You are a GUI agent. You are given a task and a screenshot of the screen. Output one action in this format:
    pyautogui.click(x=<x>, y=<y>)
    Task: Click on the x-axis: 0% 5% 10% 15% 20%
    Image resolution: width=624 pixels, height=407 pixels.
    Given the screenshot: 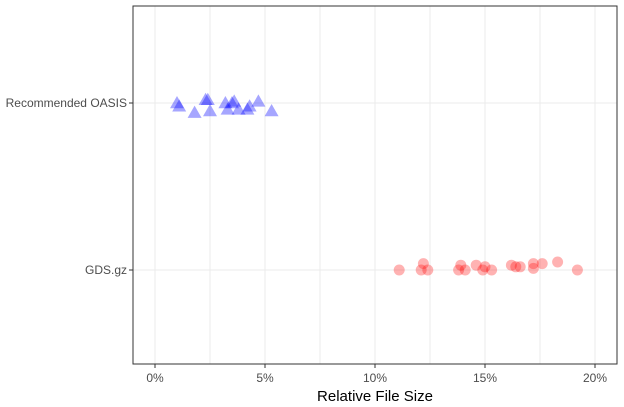 What is the action you would take?
    pyautogui.click(x=376, y=374)
    